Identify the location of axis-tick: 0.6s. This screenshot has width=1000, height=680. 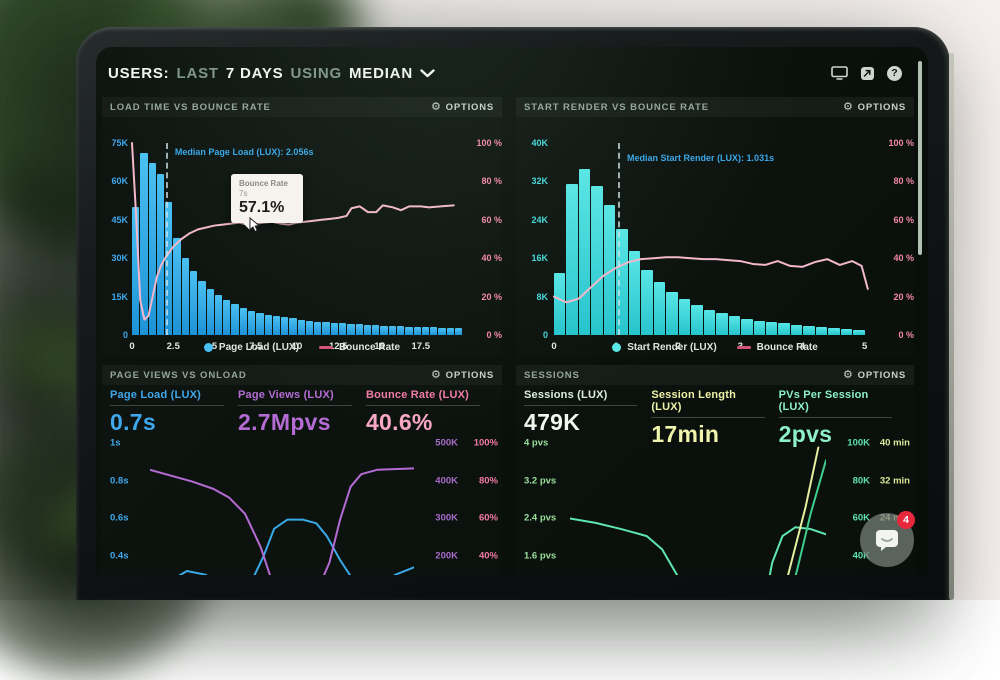
(119, 518).